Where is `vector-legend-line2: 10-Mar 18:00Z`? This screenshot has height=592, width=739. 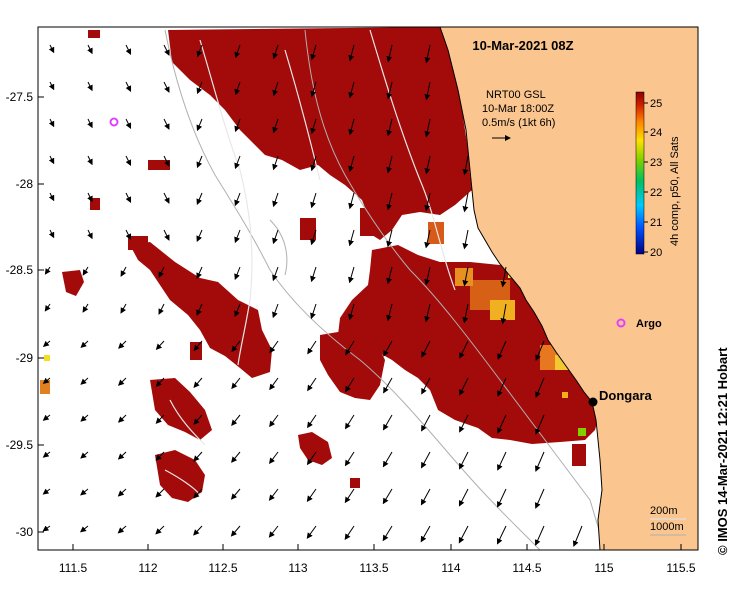
vector-legend-line2: 10-Mar 18:00Z is located at coordinates (518, 109).